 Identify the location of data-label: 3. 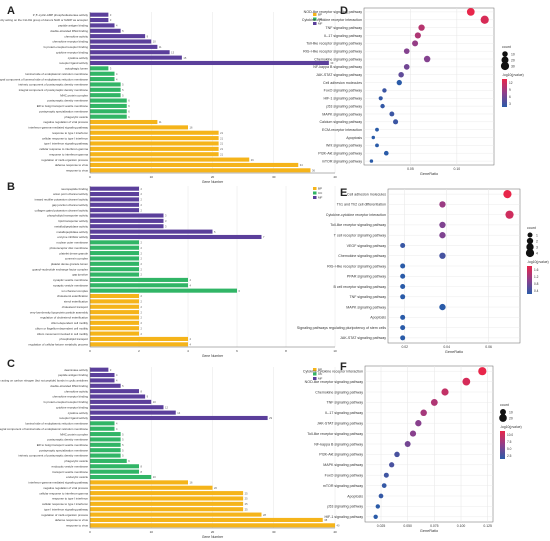
(111, 69).